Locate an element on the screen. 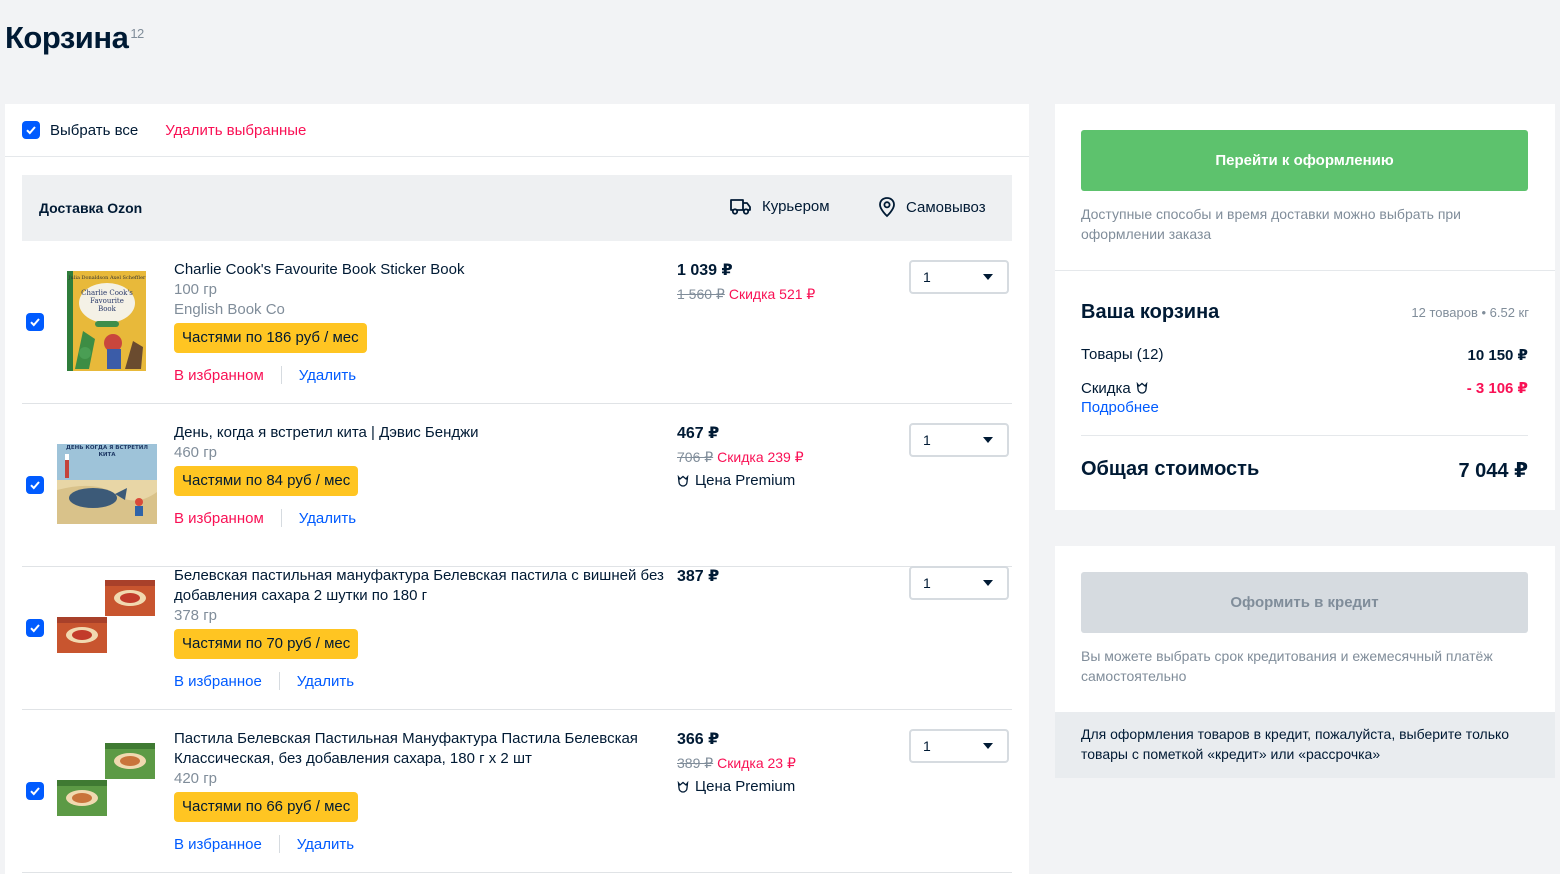 The image size is (1560, 874). installment-badge: Частями по 186 руб / мес is located at coordinates (270, 338).